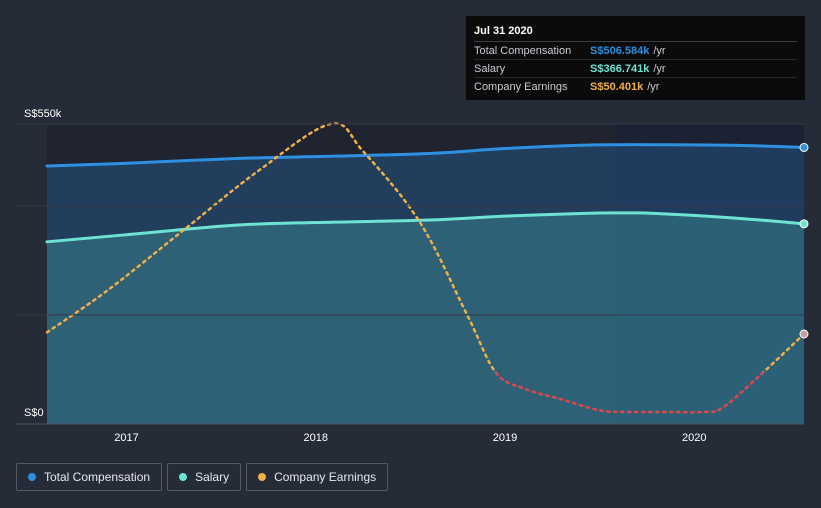 Image resolution: width=821 pixels, height=508 pixels. I want to click on tooltip-row-salary: Salary S$366.741k /yr, so click(635, 69).